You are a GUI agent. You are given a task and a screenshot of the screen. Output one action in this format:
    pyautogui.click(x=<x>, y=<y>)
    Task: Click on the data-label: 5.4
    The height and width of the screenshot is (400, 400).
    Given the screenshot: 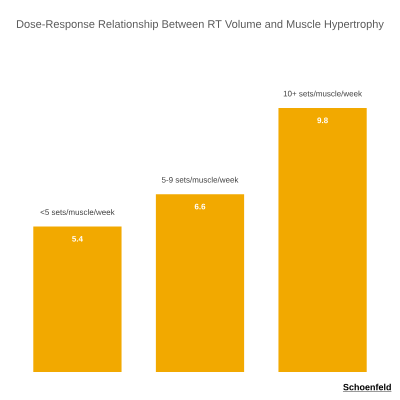 What is the action you would take?
    pyautogui.click(x=77, y=239)
    